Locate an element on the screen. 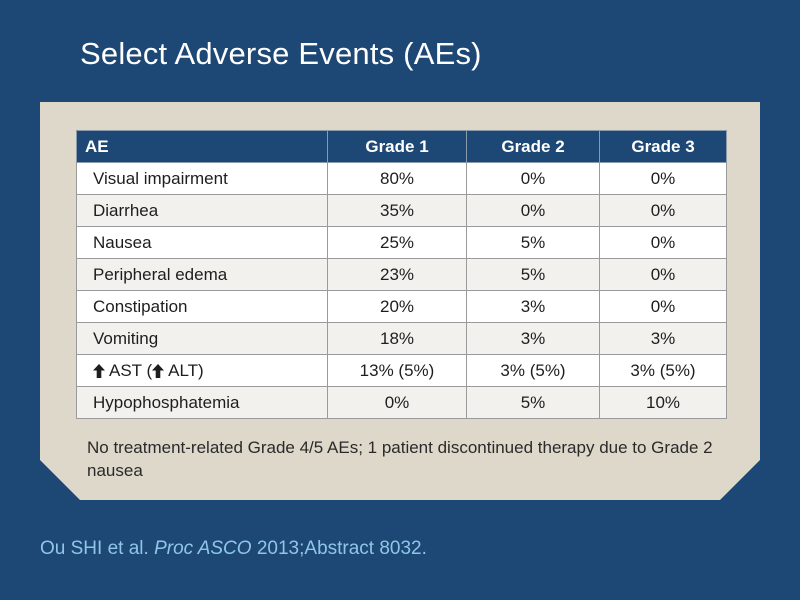 This screenshot has height=600, width=800. ae-name-cell: Constipation is located at coordinates (202, 306).